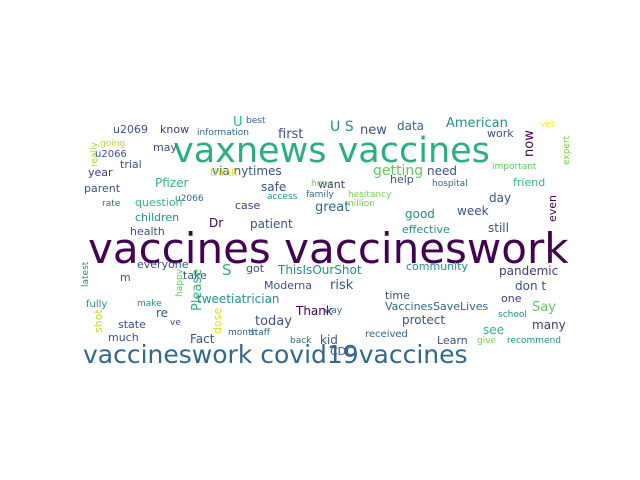  Describe the element at coordinates (437, 306) in the screenshot. I see `word: VaccinesSaveLives` at that location.